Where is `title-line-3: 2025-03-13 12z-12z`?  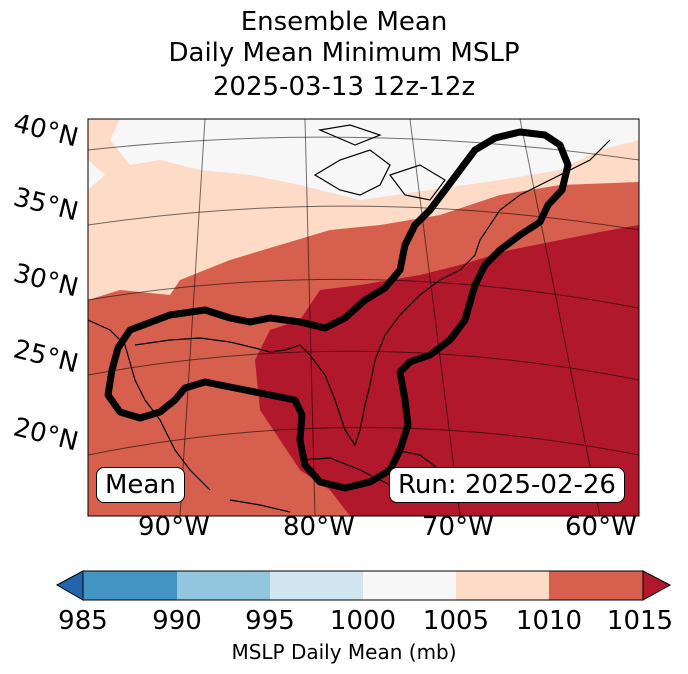 title-line-3: 2025-03-13 12z-12z is located at coordinates (344, 87).